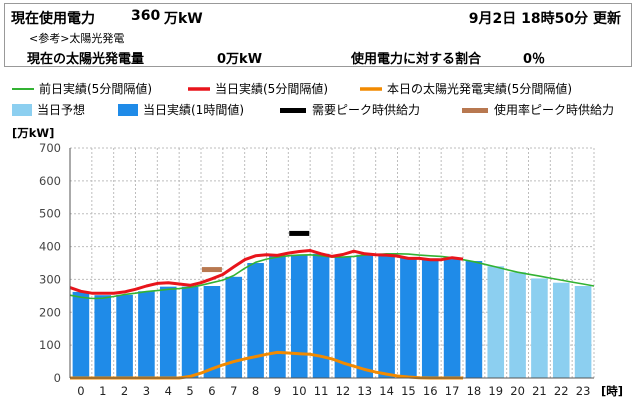 The image size is (640, 420). I want to click on y-tick-label-700: 700, so click(50, 148).